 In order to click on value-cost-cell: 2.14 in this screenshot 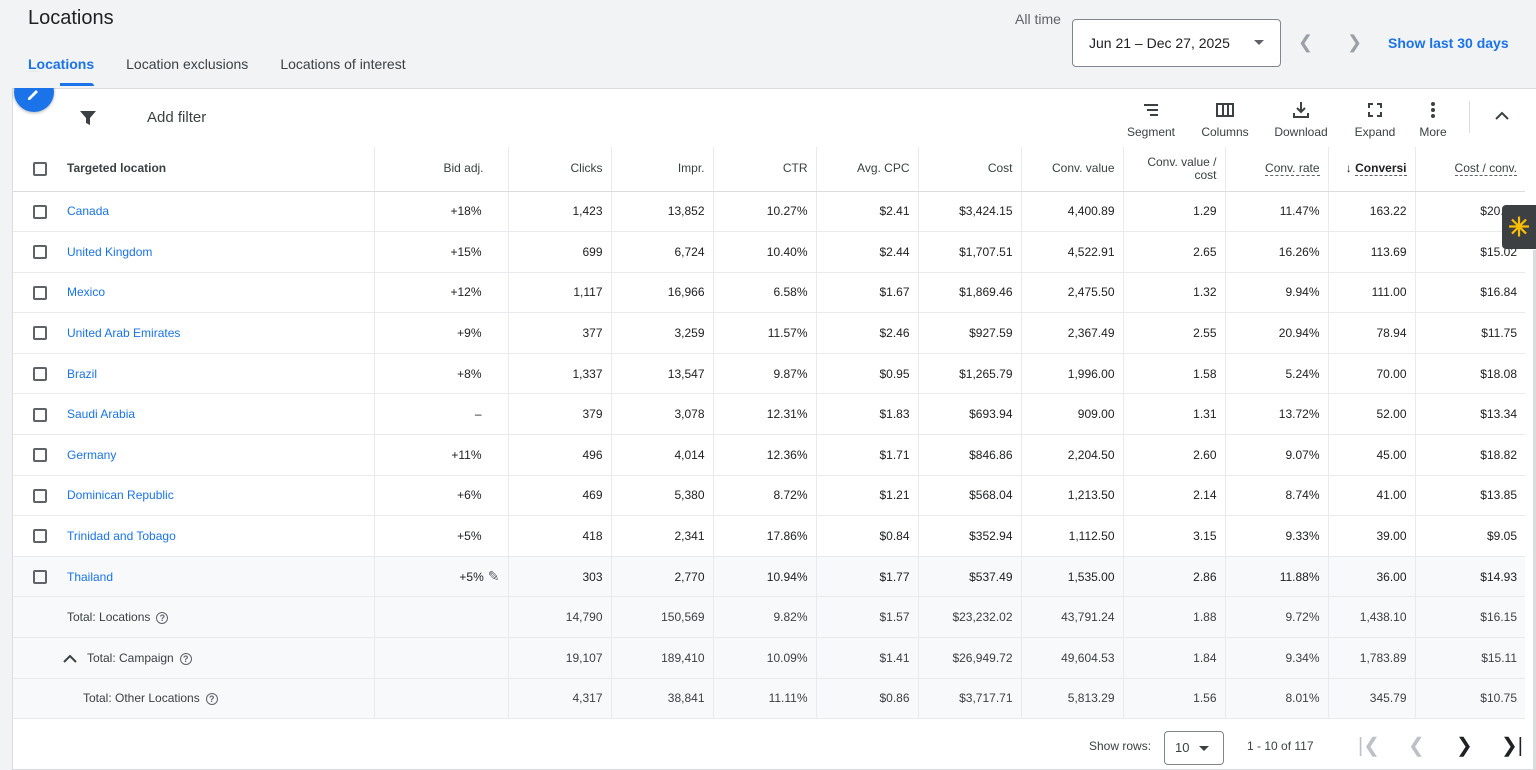, I will do `click(1174, 496)`.